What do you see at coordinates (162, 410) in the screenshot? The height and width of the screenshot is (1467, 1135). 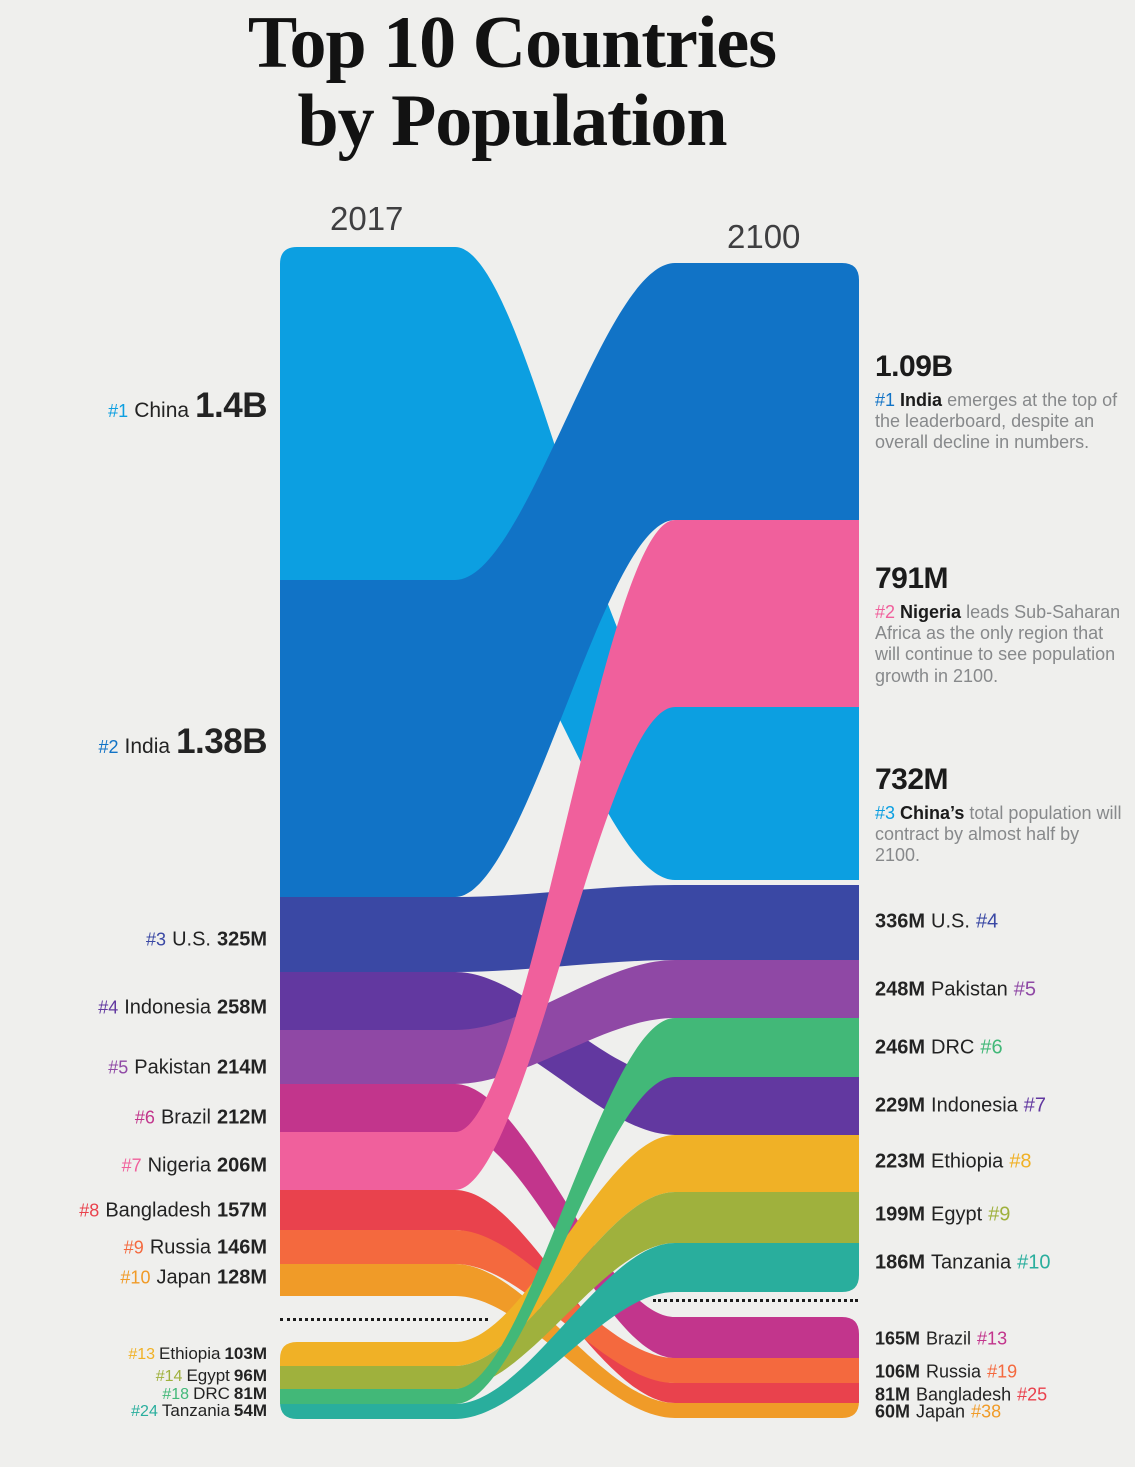 I see `country-name: China` at bounding box center [162, 410].